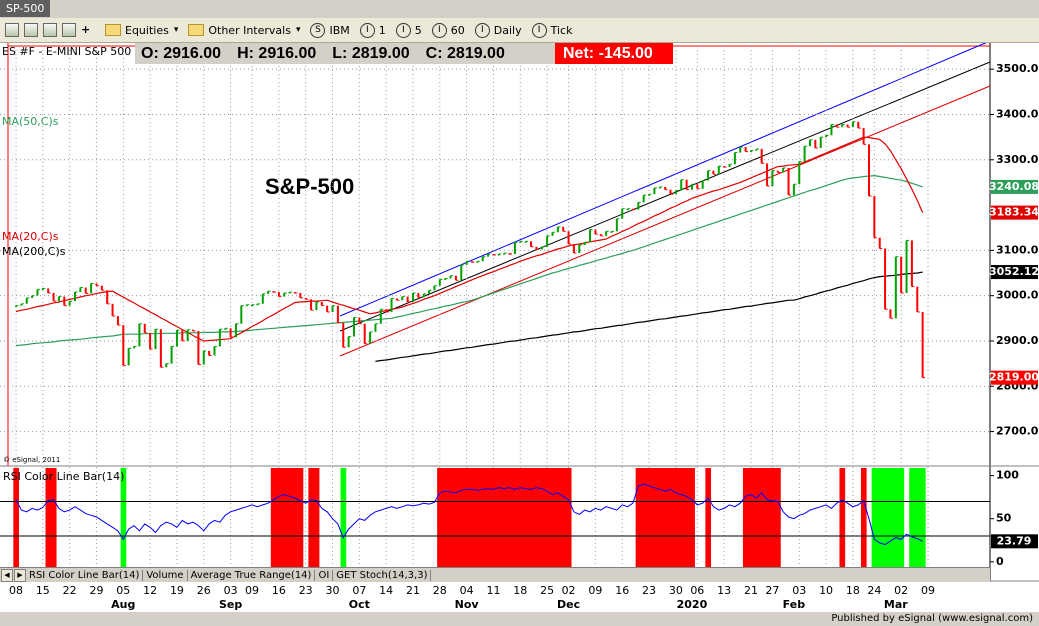 This screenshot has width=1039, height=626. What do you see at coordinates (448, 30) in the screenshot?
I see `toolbar-item: I 60` at bounding box center [448, 30].